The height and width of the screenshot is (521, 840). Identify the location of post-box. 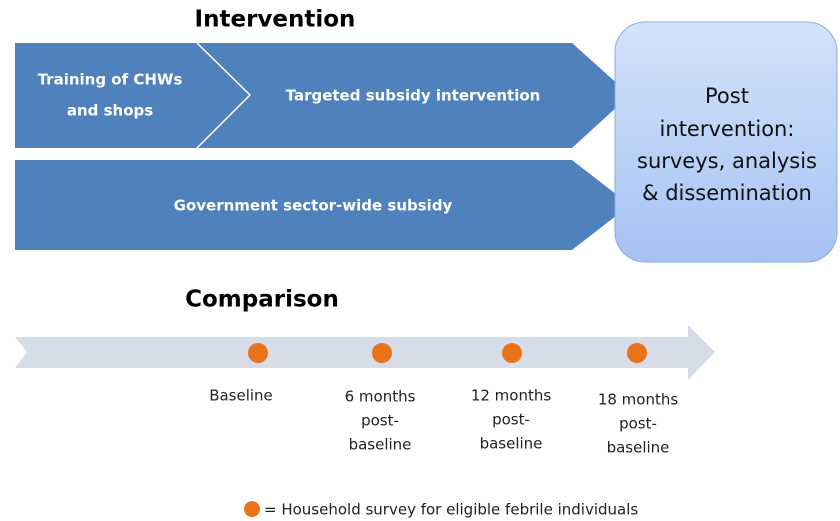
(726, 142).